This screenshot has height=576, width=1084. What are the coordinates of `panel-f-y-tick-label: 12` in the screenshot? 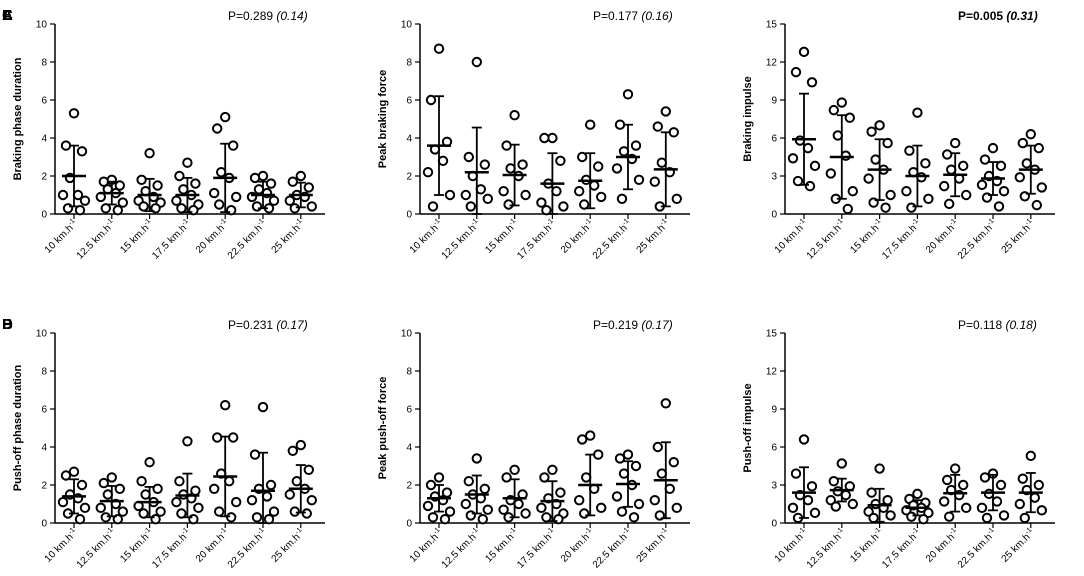 It's located at (772, 372).